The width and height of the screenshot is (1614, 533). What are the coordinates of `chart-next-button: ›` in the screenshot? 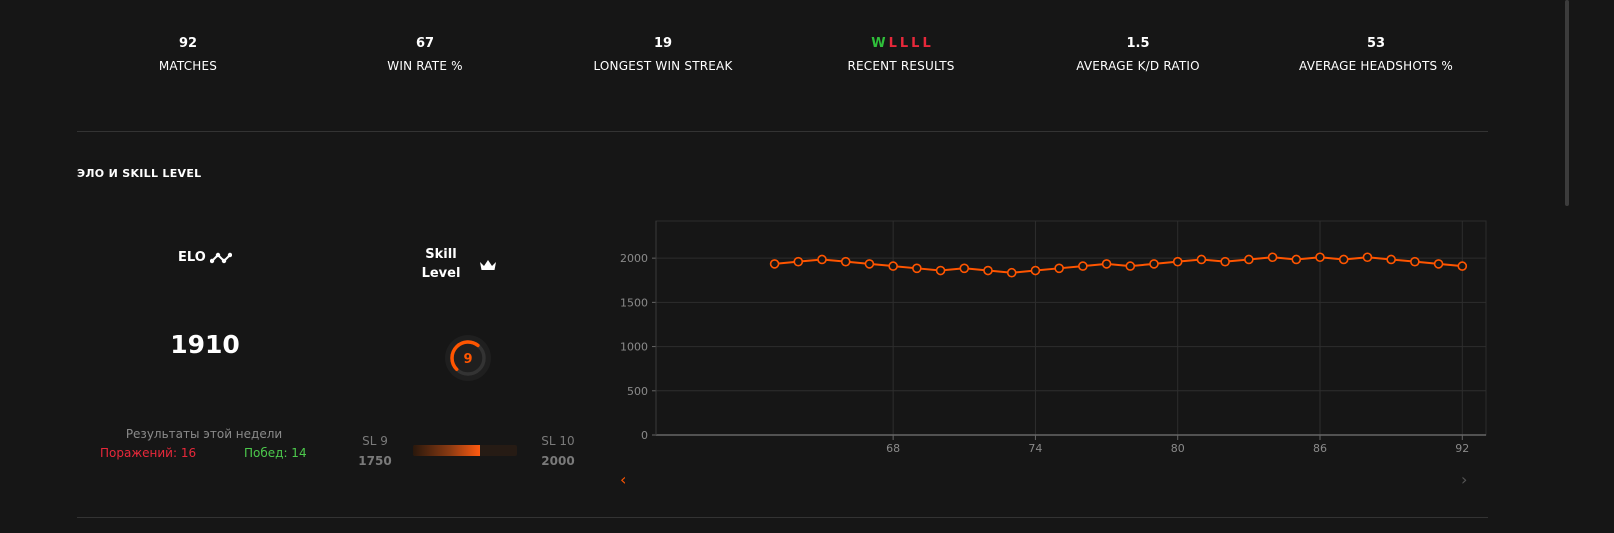 It's located at (1464, 479).